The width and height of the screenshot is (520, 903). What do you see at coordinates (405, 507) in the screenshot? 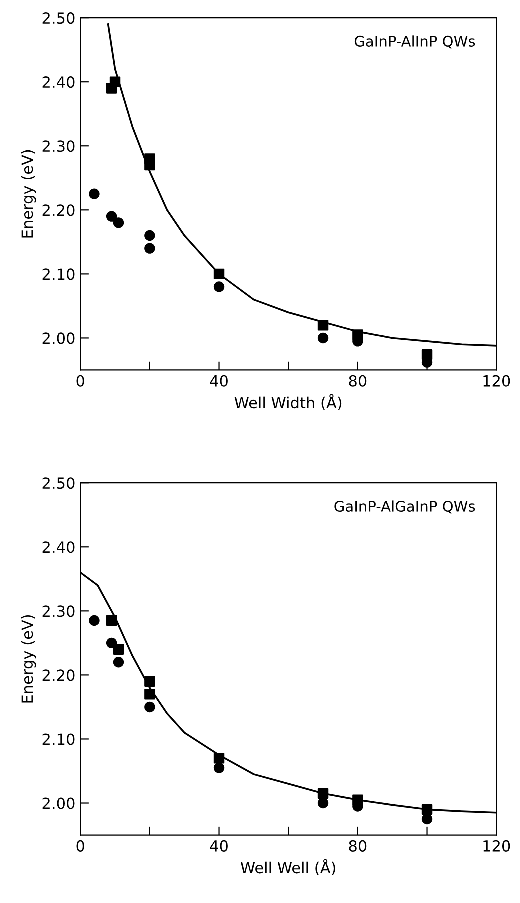
I see `annotation: GaInP-AlGaInP QWs` at bounding box center [405, 507].